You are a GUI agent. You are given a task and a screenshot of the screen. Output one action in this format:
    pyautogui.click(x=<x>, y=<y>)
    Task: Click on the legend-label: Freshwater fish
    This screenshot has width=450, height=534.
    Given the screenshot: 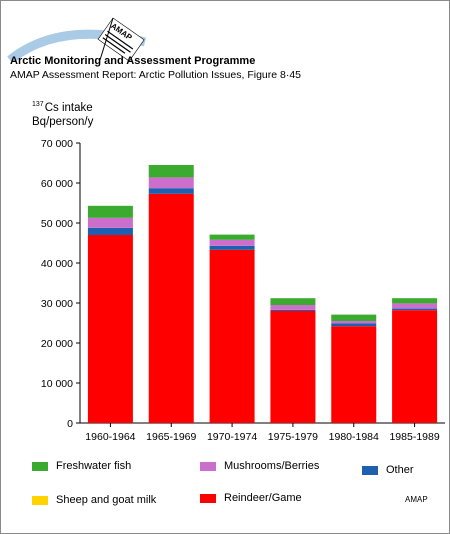 What is the action you would take?
    pyautogui.click(x=94, y=466)
    